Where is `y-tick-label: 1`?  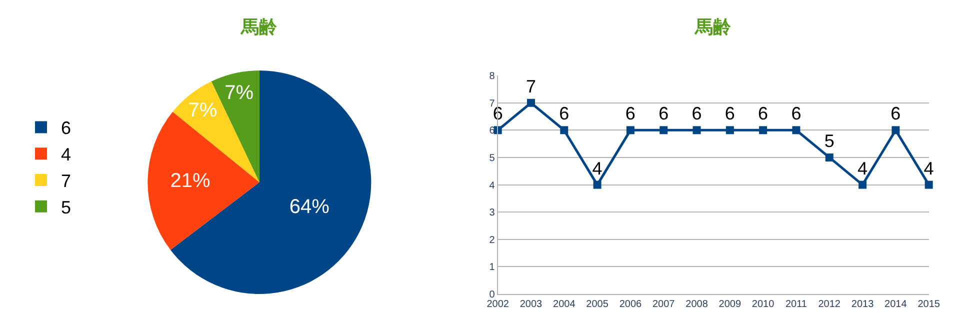
y-tick-label: 1 is located at coordinates (492, 268).